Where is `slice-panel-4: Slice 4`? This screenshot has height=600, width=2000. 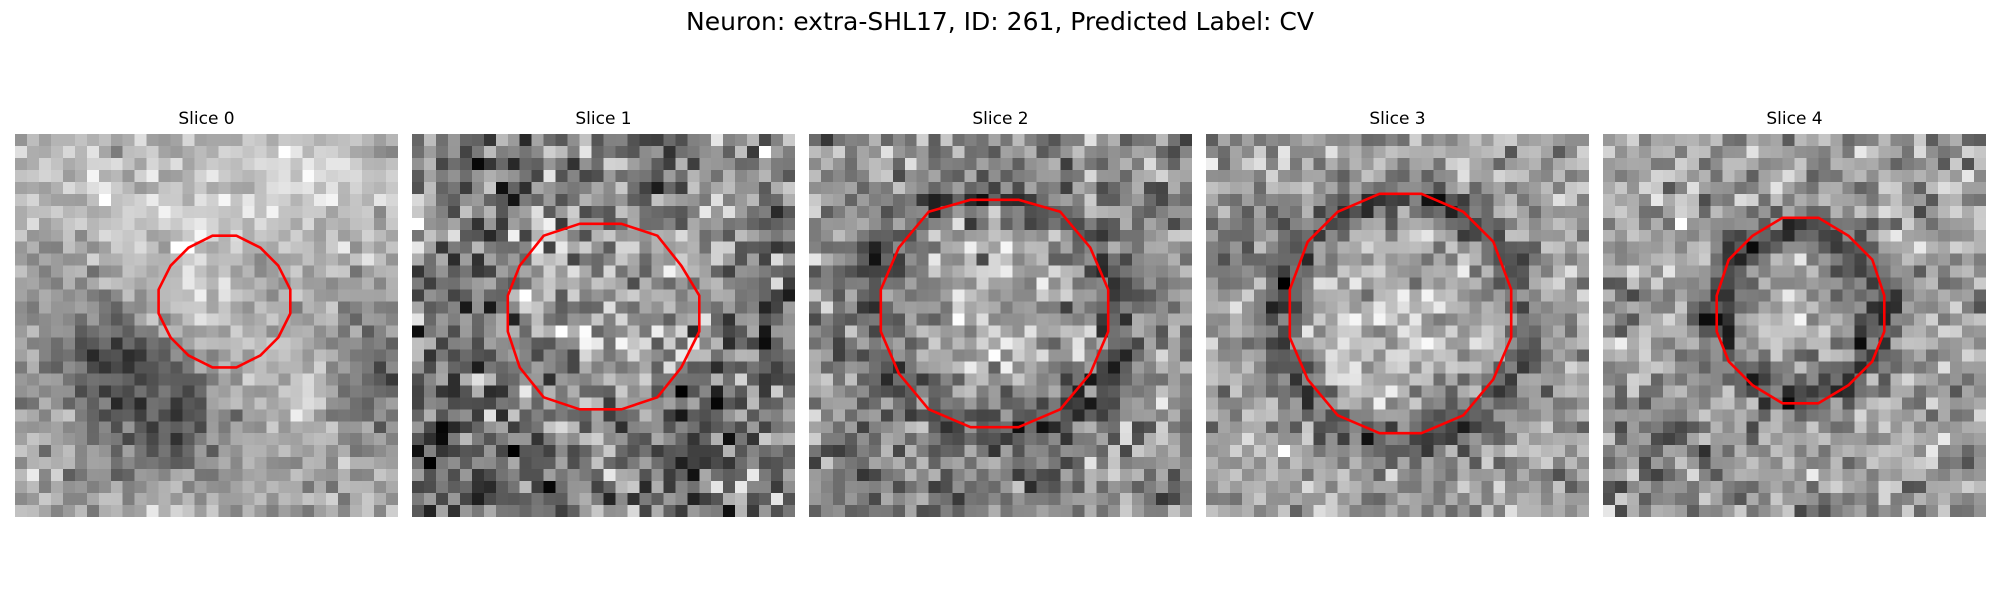
slice-panel-4: Slice 4 is located at coordinates (1794, 119).